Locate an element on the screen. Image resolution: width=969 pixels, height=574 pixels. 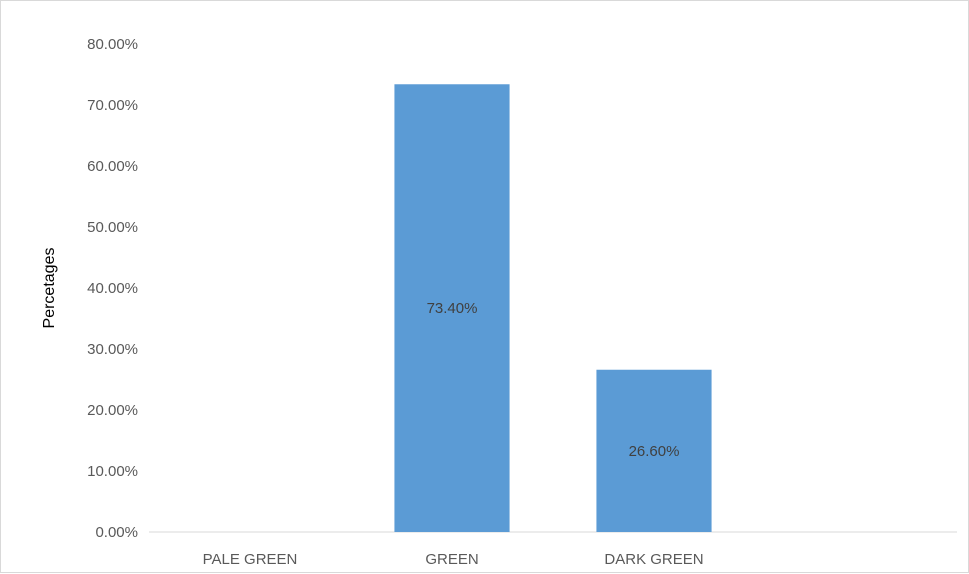
x-axis-categories: PALE GREEN GREEN DARK GREEN is located at coordinates (453, 559).